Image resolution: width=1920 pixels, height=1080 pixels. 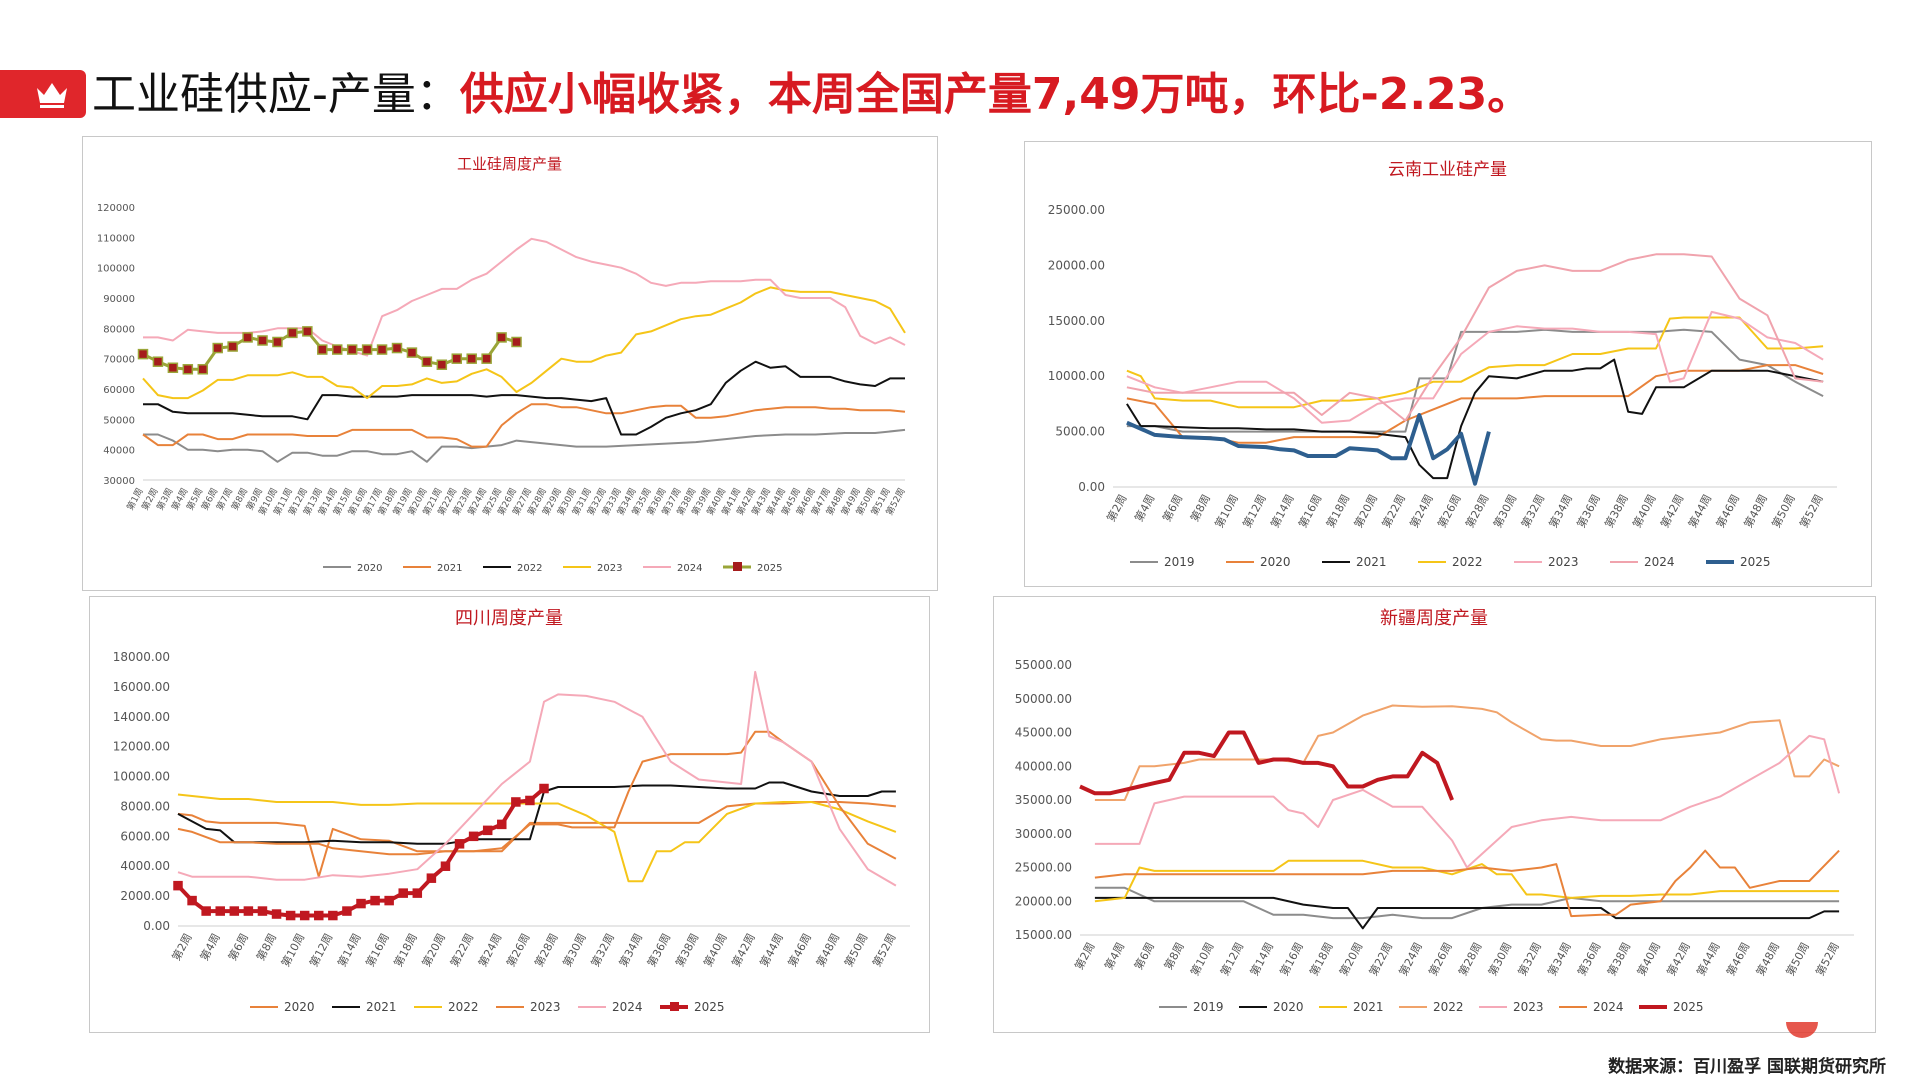 I want to click on y-tick-label: 120000, so click(x=116, y=208).